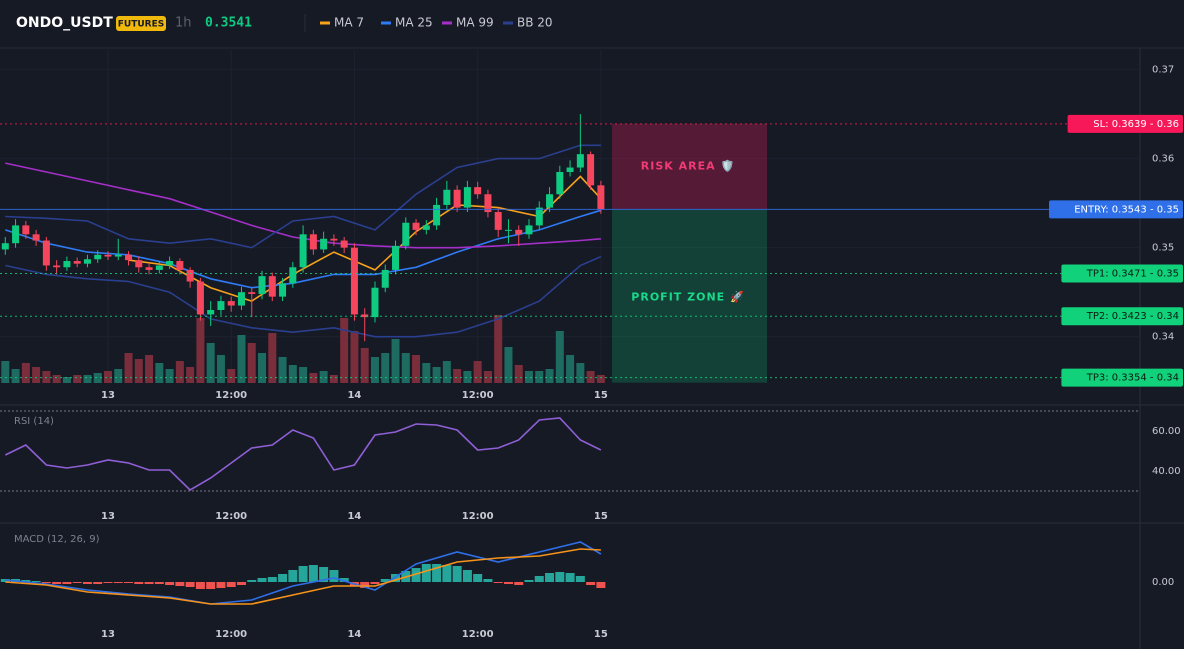  What do you see at coordinates (1132, 316) in the screenshot?
I see `level-label: TP2: 0.3423 - 0.34` at bounding box center [1132, 316].